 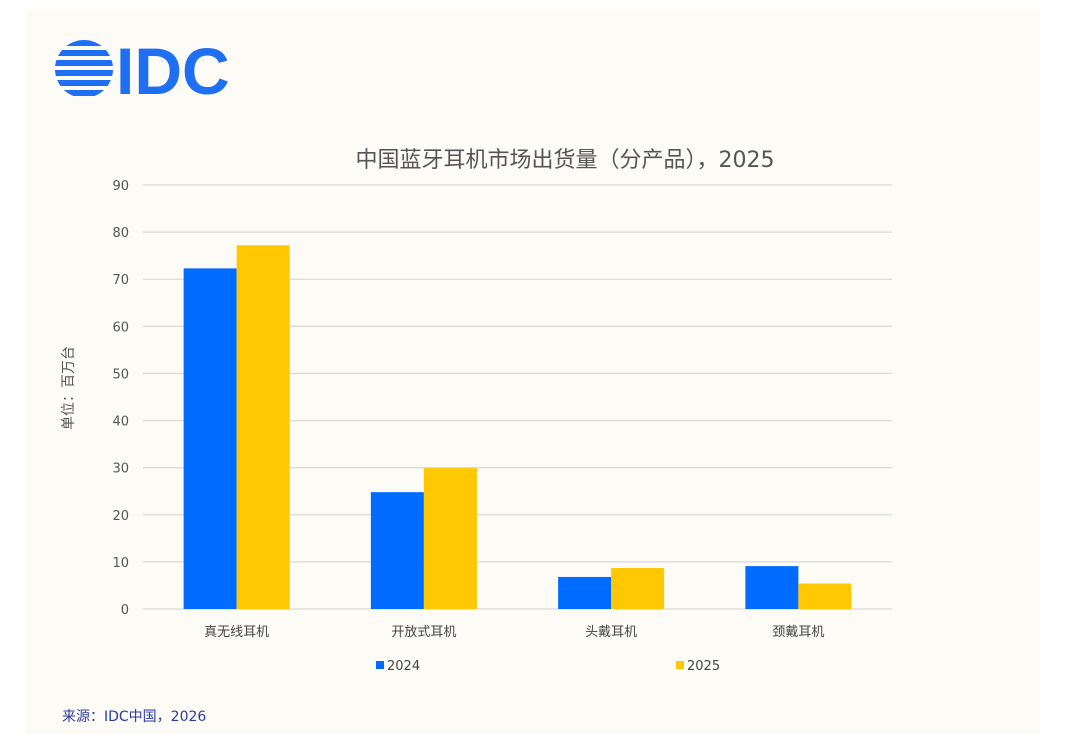 I want to click on y-tick-label: 0, so click(x=125, y=610).